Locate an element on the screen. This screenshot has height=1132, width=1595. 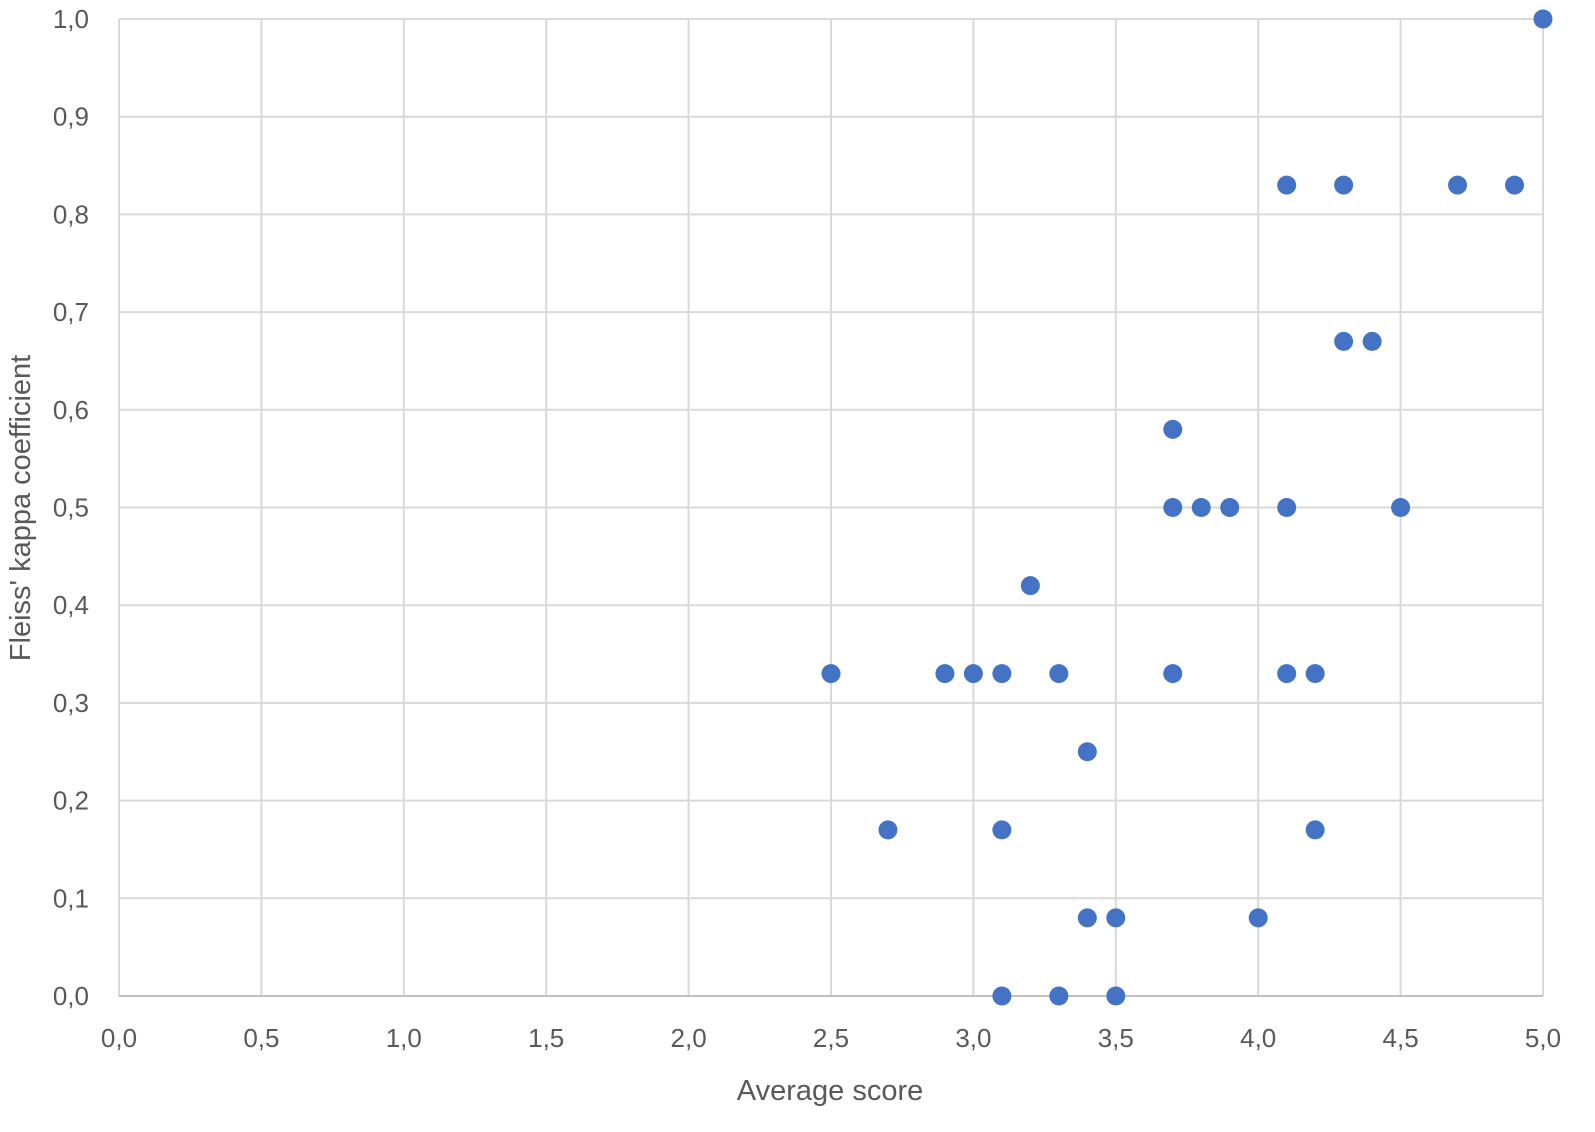
y-tick-label: 0,1 is located at coordinates (71, 898).